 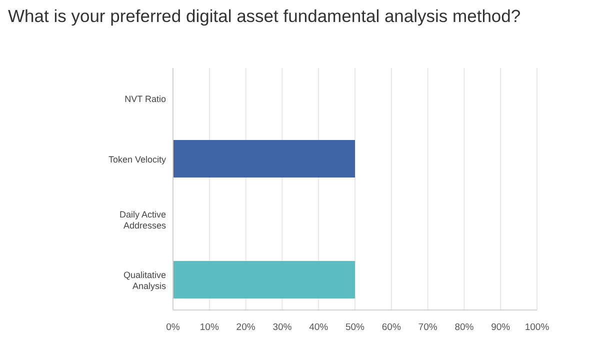 I want to click on x-tick-label: 80%, so click(x=464, y=327).